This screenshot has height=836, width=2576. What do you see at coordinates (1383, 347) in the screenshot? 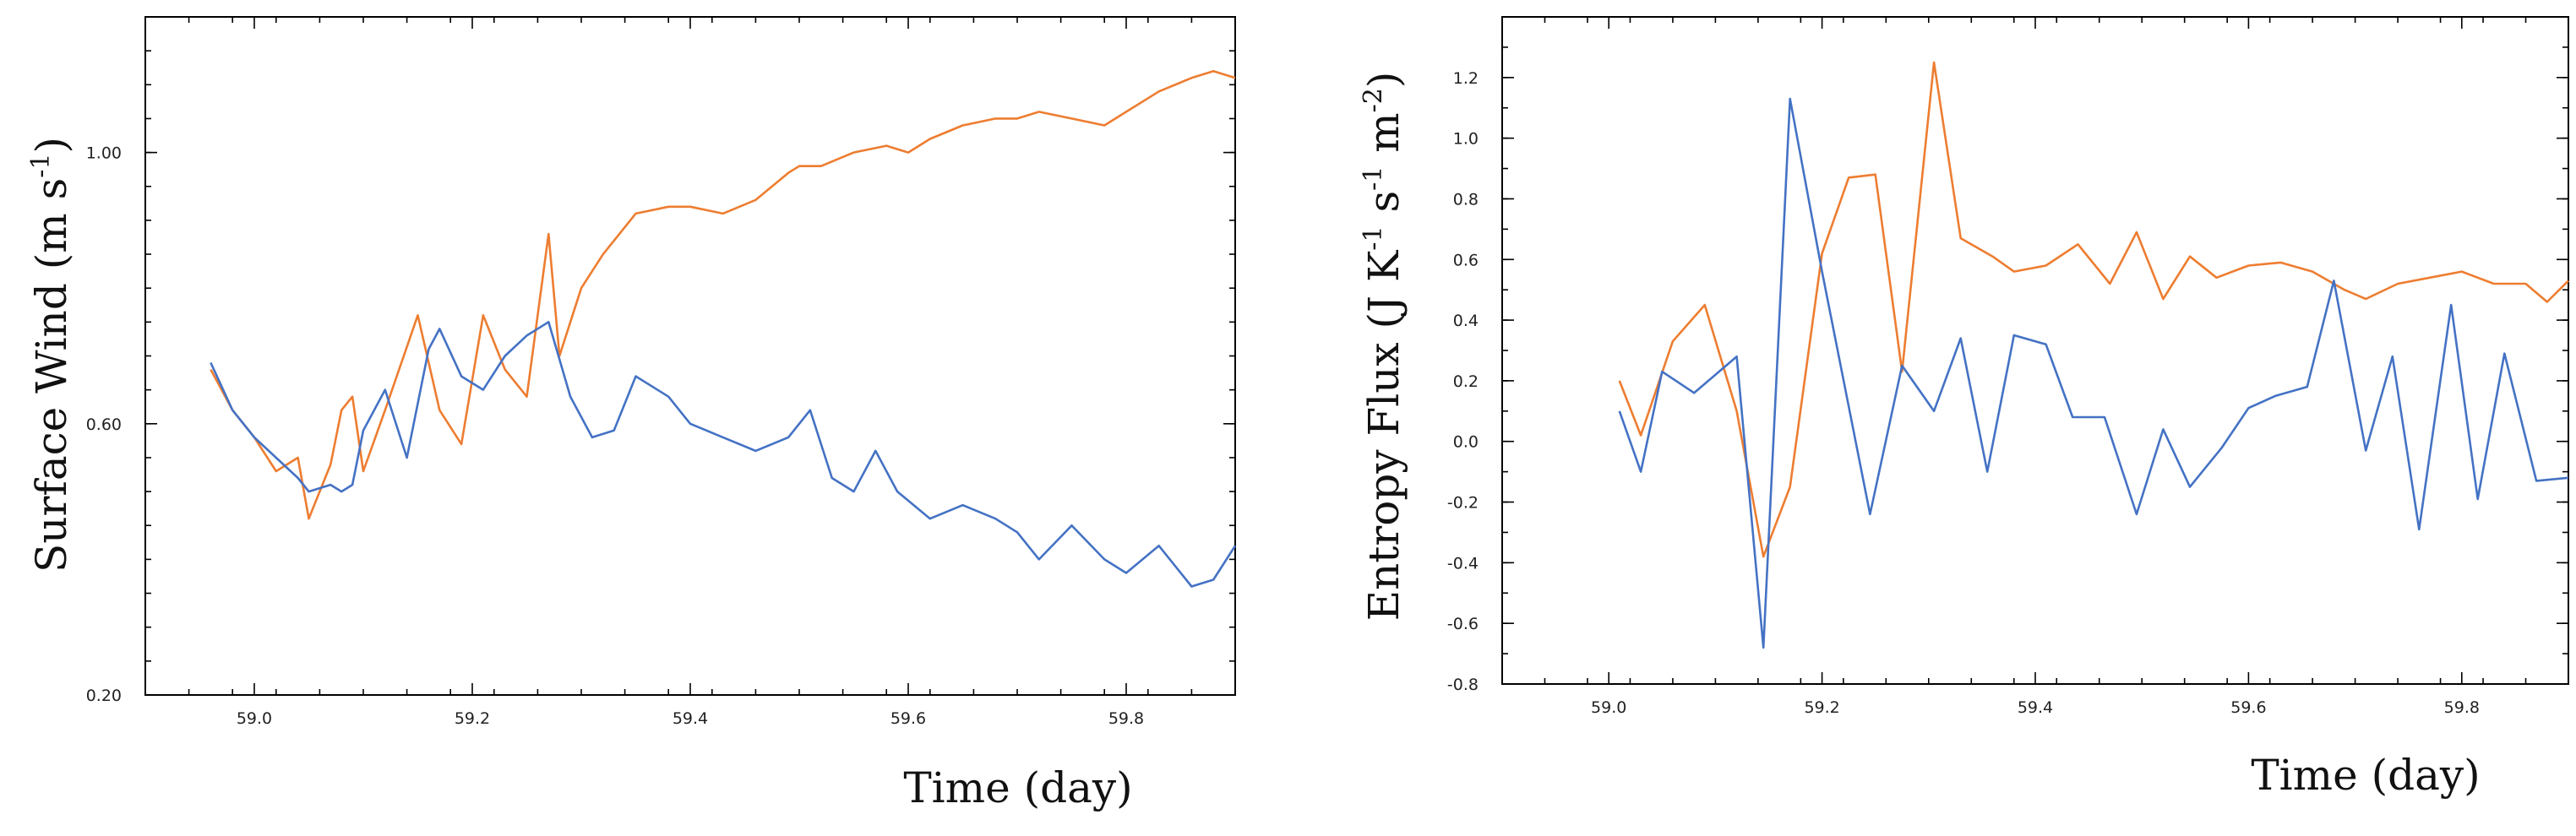
I see `y-axis-label: Entropy Flux (J K-1 s-1 m-2)` at bounding box center [1383, 347].